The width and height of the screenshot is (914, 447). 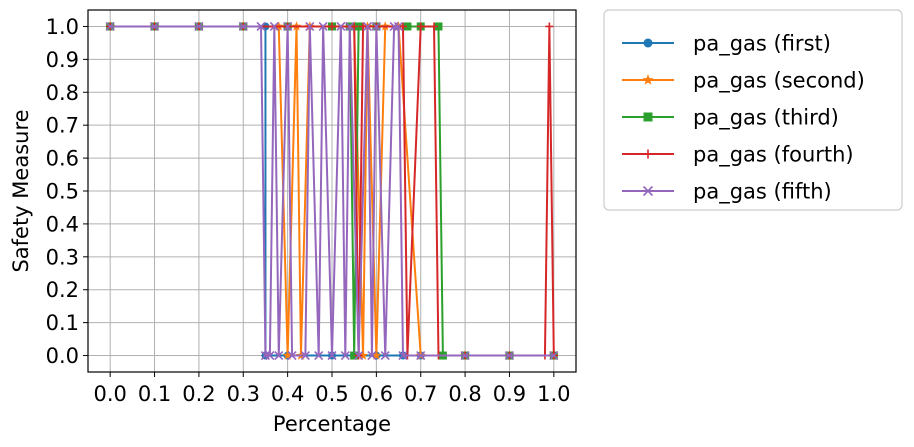 What do you see at coordinates (154, 394) in the screenshot?
I see `x-tick-label: 0.1` at bounding box center [154, 394].